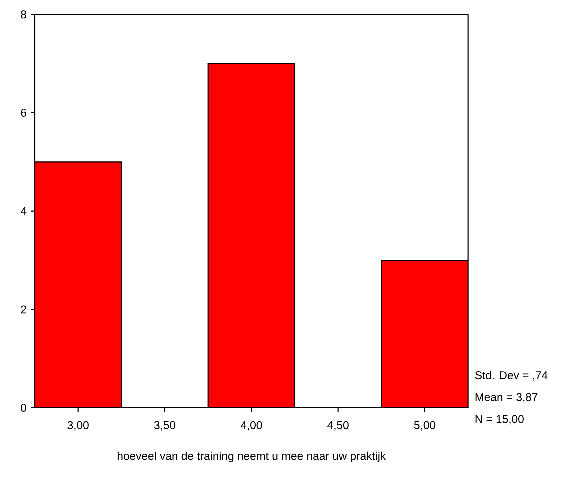  I want to click on x-tick-label: 4,50, so click(338, 426).